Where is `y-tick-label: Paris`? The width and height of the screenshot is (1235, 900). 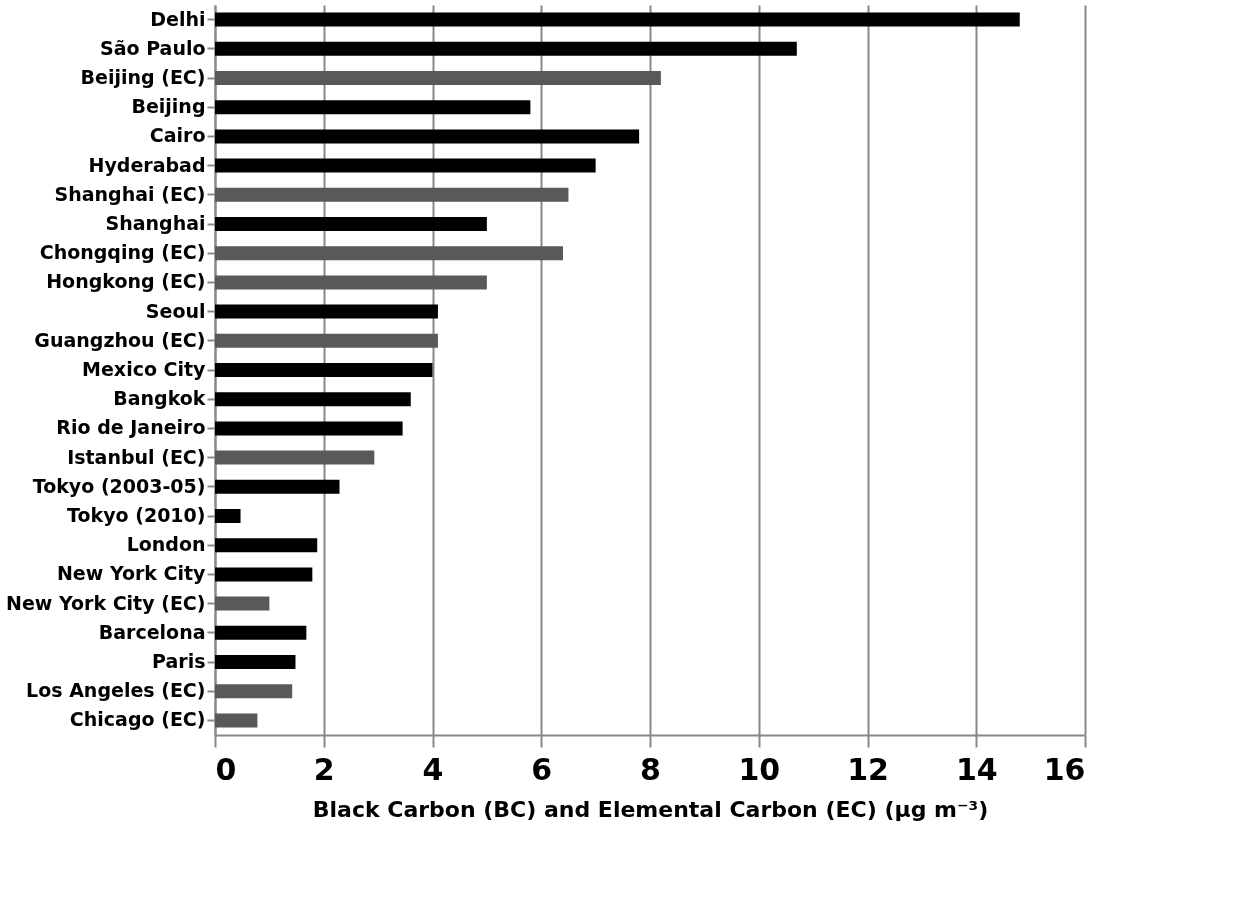
y-tick-label: Paris is located at coordinates (179, 661).